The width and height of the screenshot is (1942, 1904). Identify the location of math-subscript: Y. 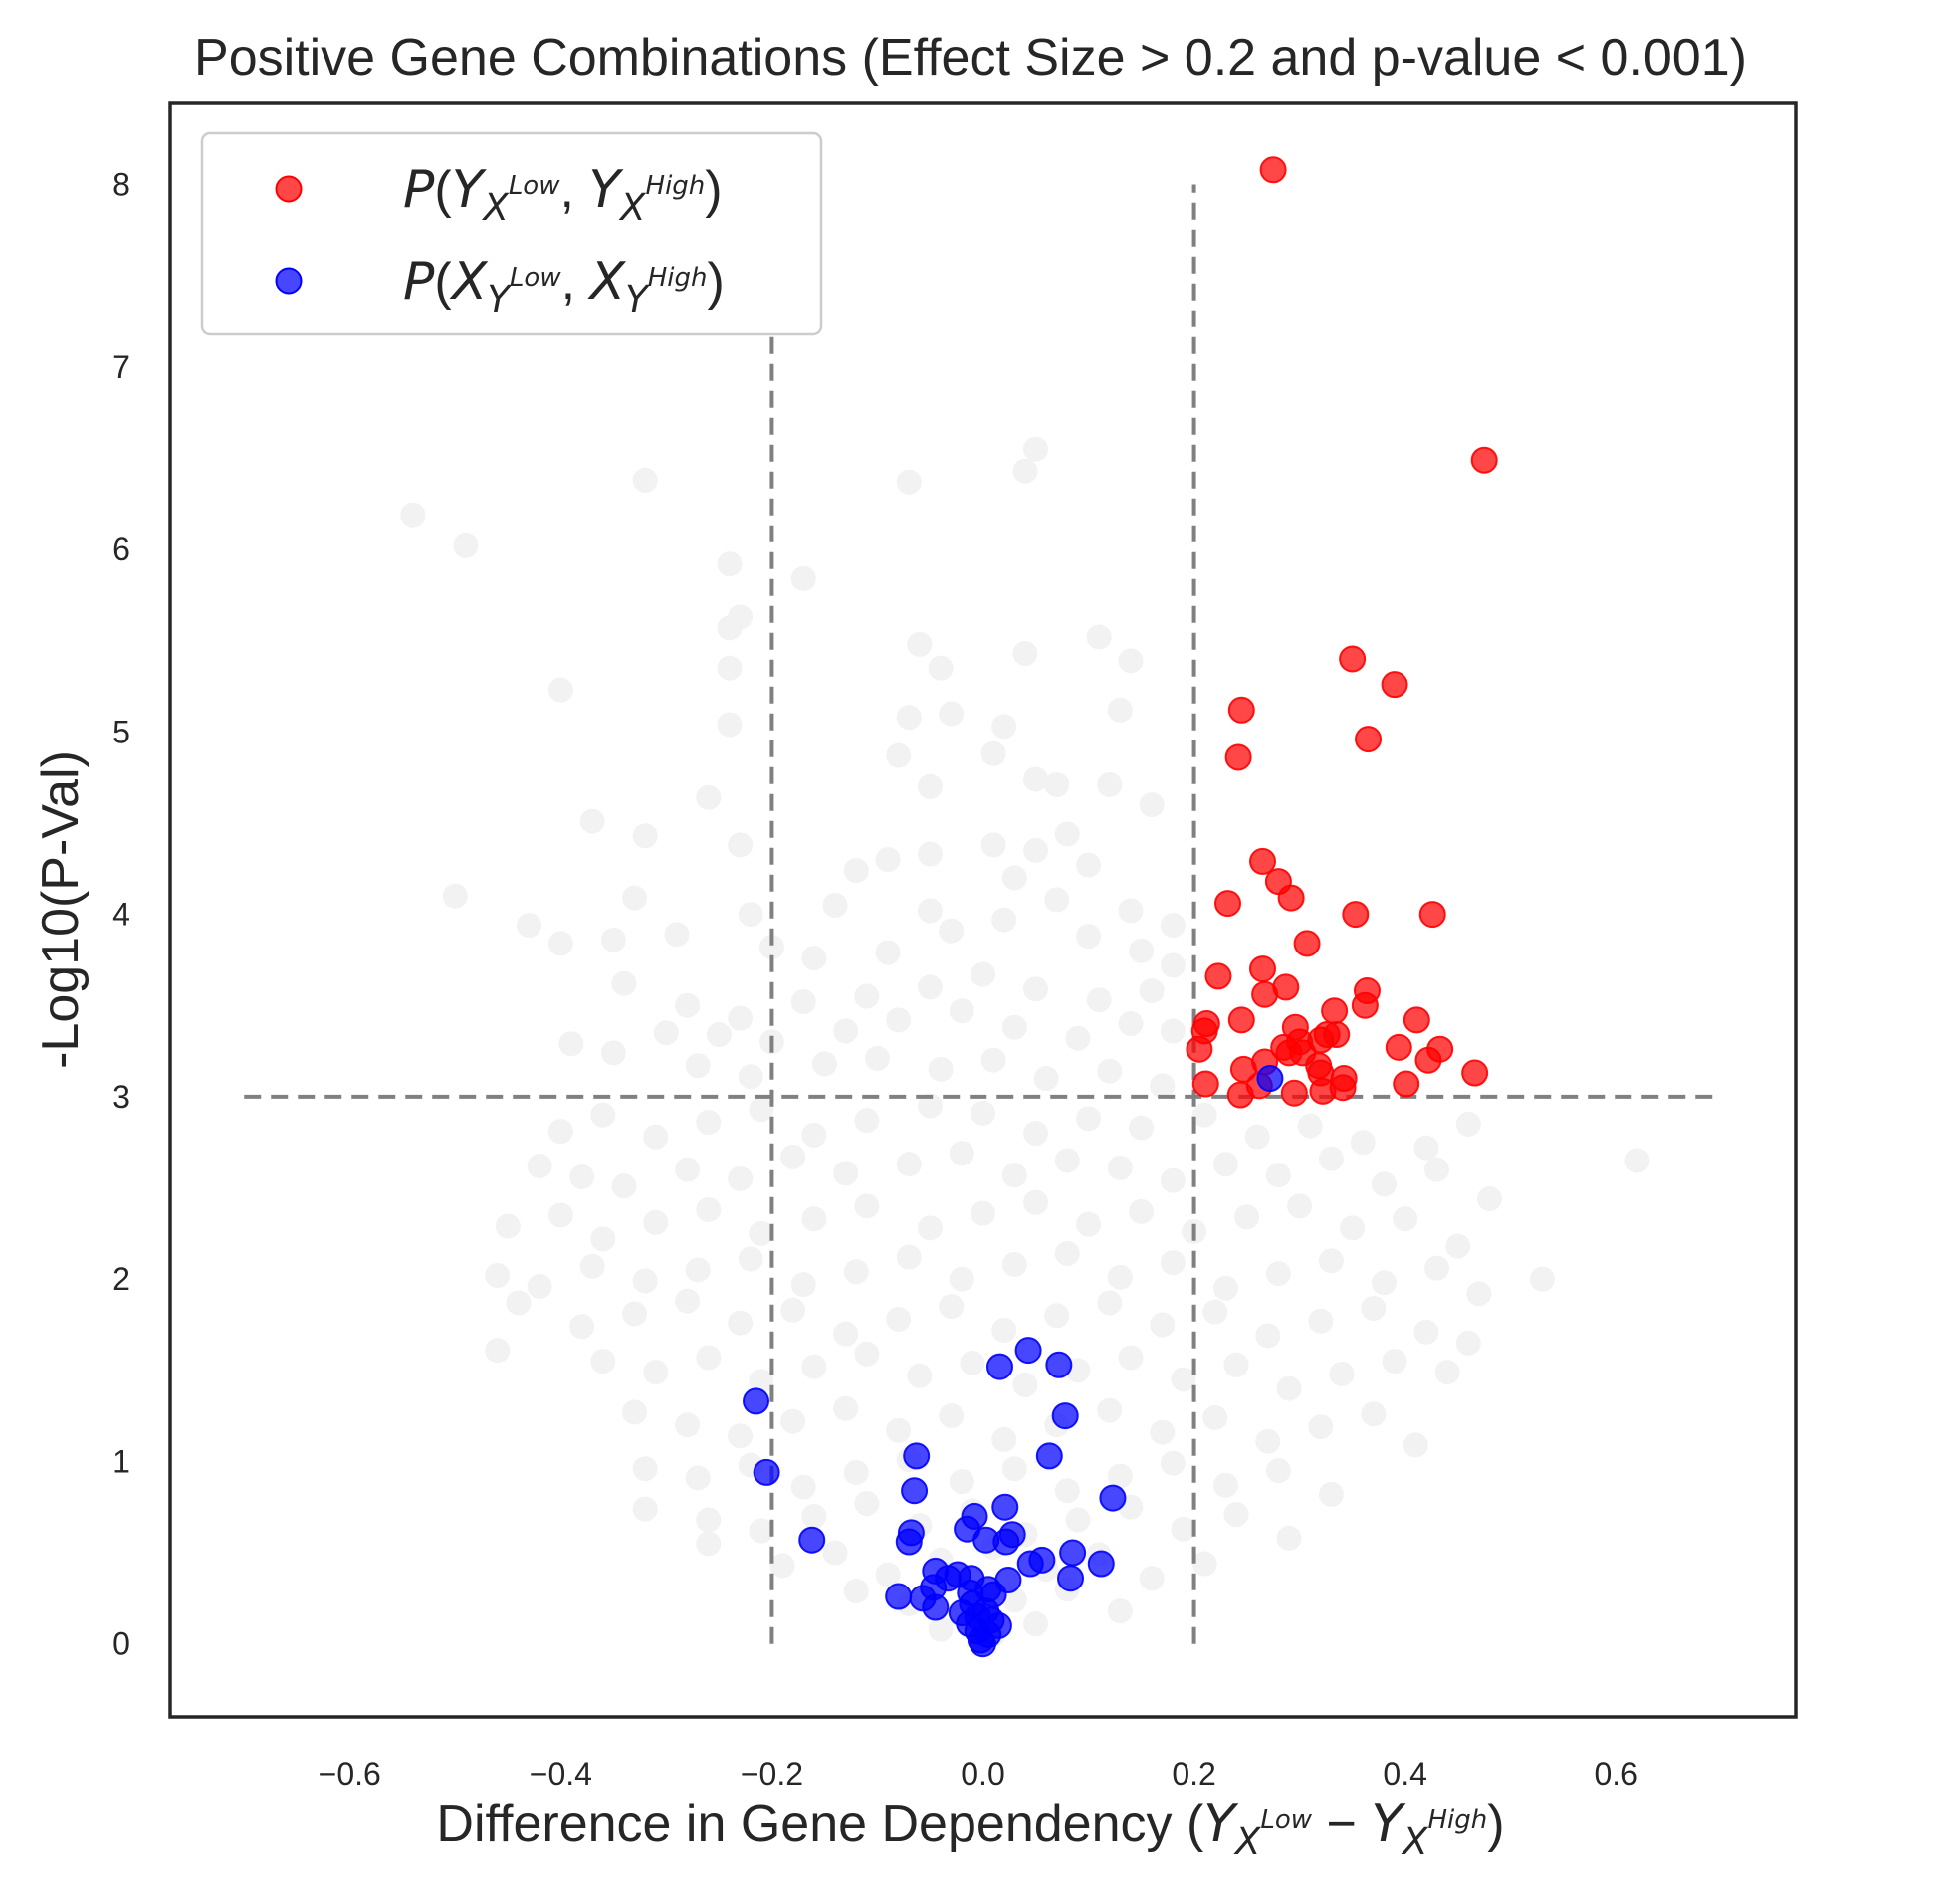
(500, 299).